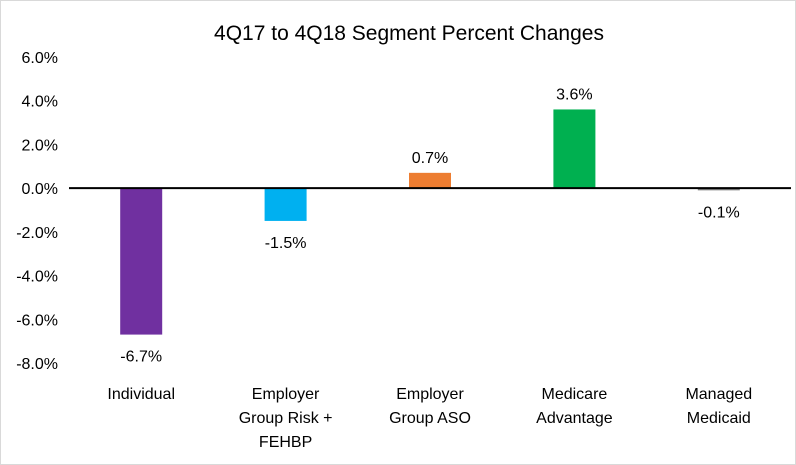  What do you see at coordinates (37, 233) in the screenshot?
I see `y-tick-label: -2.0%` at bounding box center [37, 233].